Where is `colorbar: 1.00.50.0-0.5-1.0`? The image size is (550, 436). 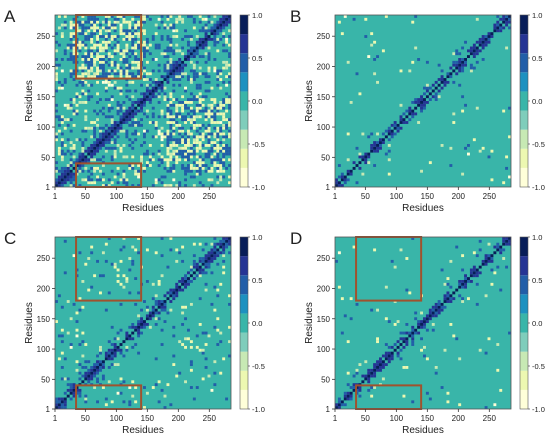
colorbar: 1.00.50.0-0.5-1.0 is located at coordinates (252, 101).